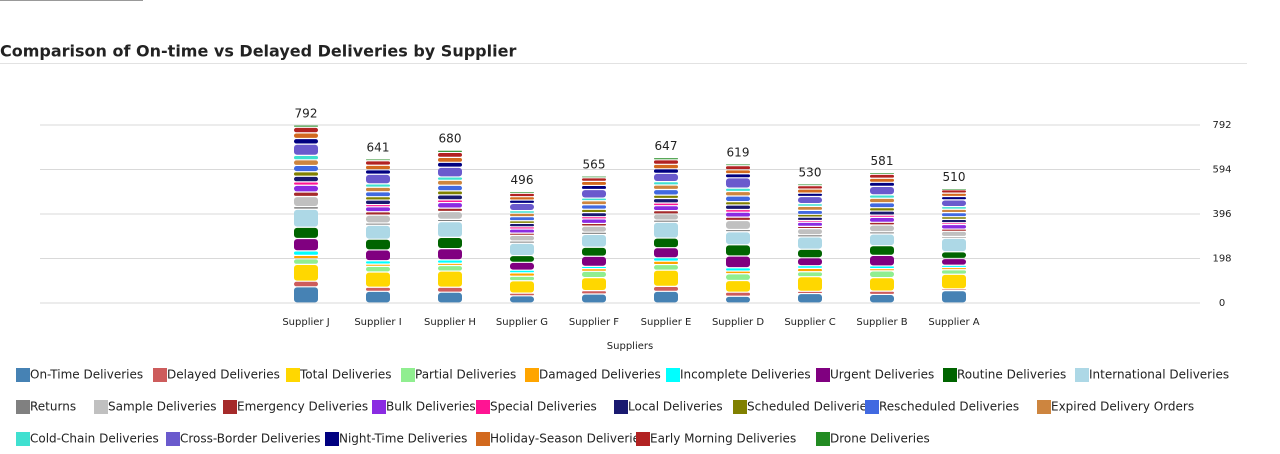 Image resolution: width=1280 pixels, height=454 pixels. I want to click on x-tick-label: Supplier C, so click(809, 322).